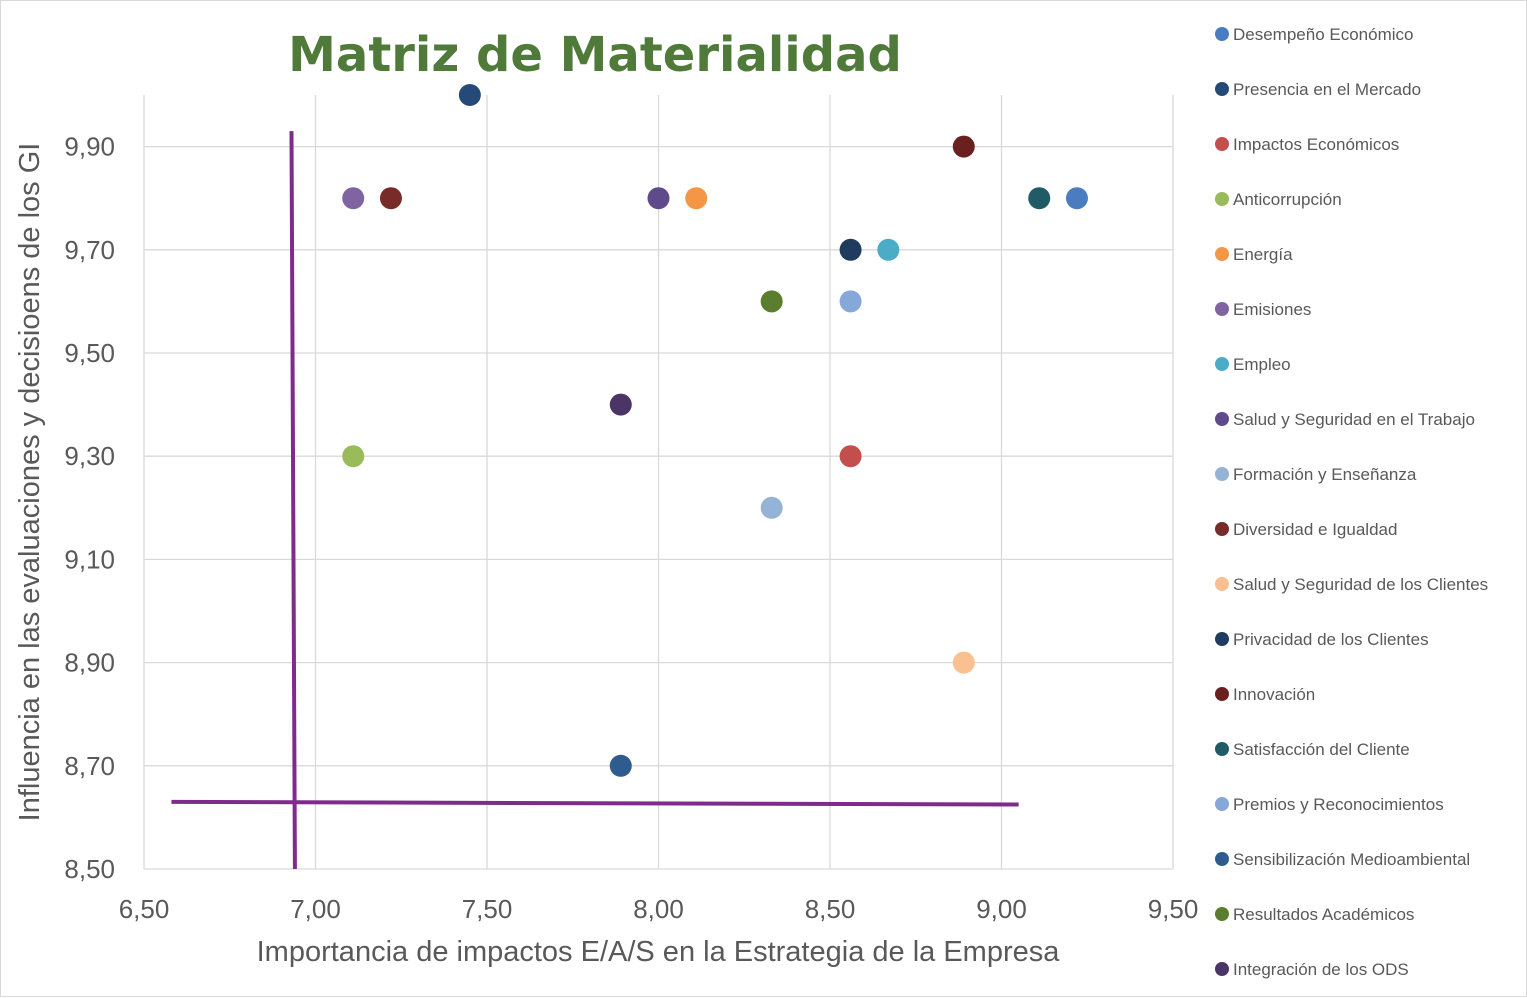 The image size is (1527, 998). I want to click on legend-label: Energía, so click(1263, 254).